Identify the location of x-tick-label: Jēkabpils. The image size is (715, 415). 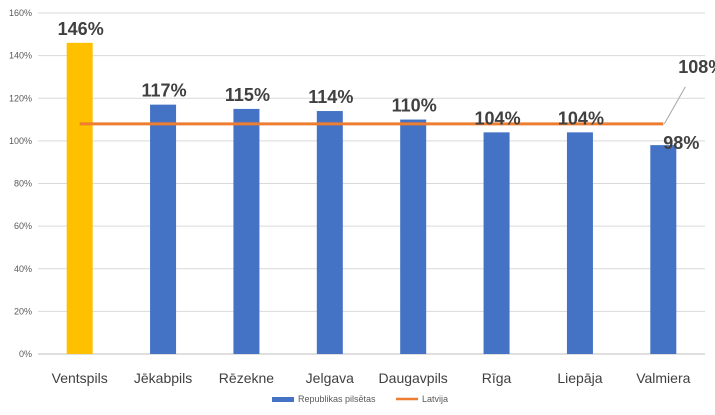
(163, 378).